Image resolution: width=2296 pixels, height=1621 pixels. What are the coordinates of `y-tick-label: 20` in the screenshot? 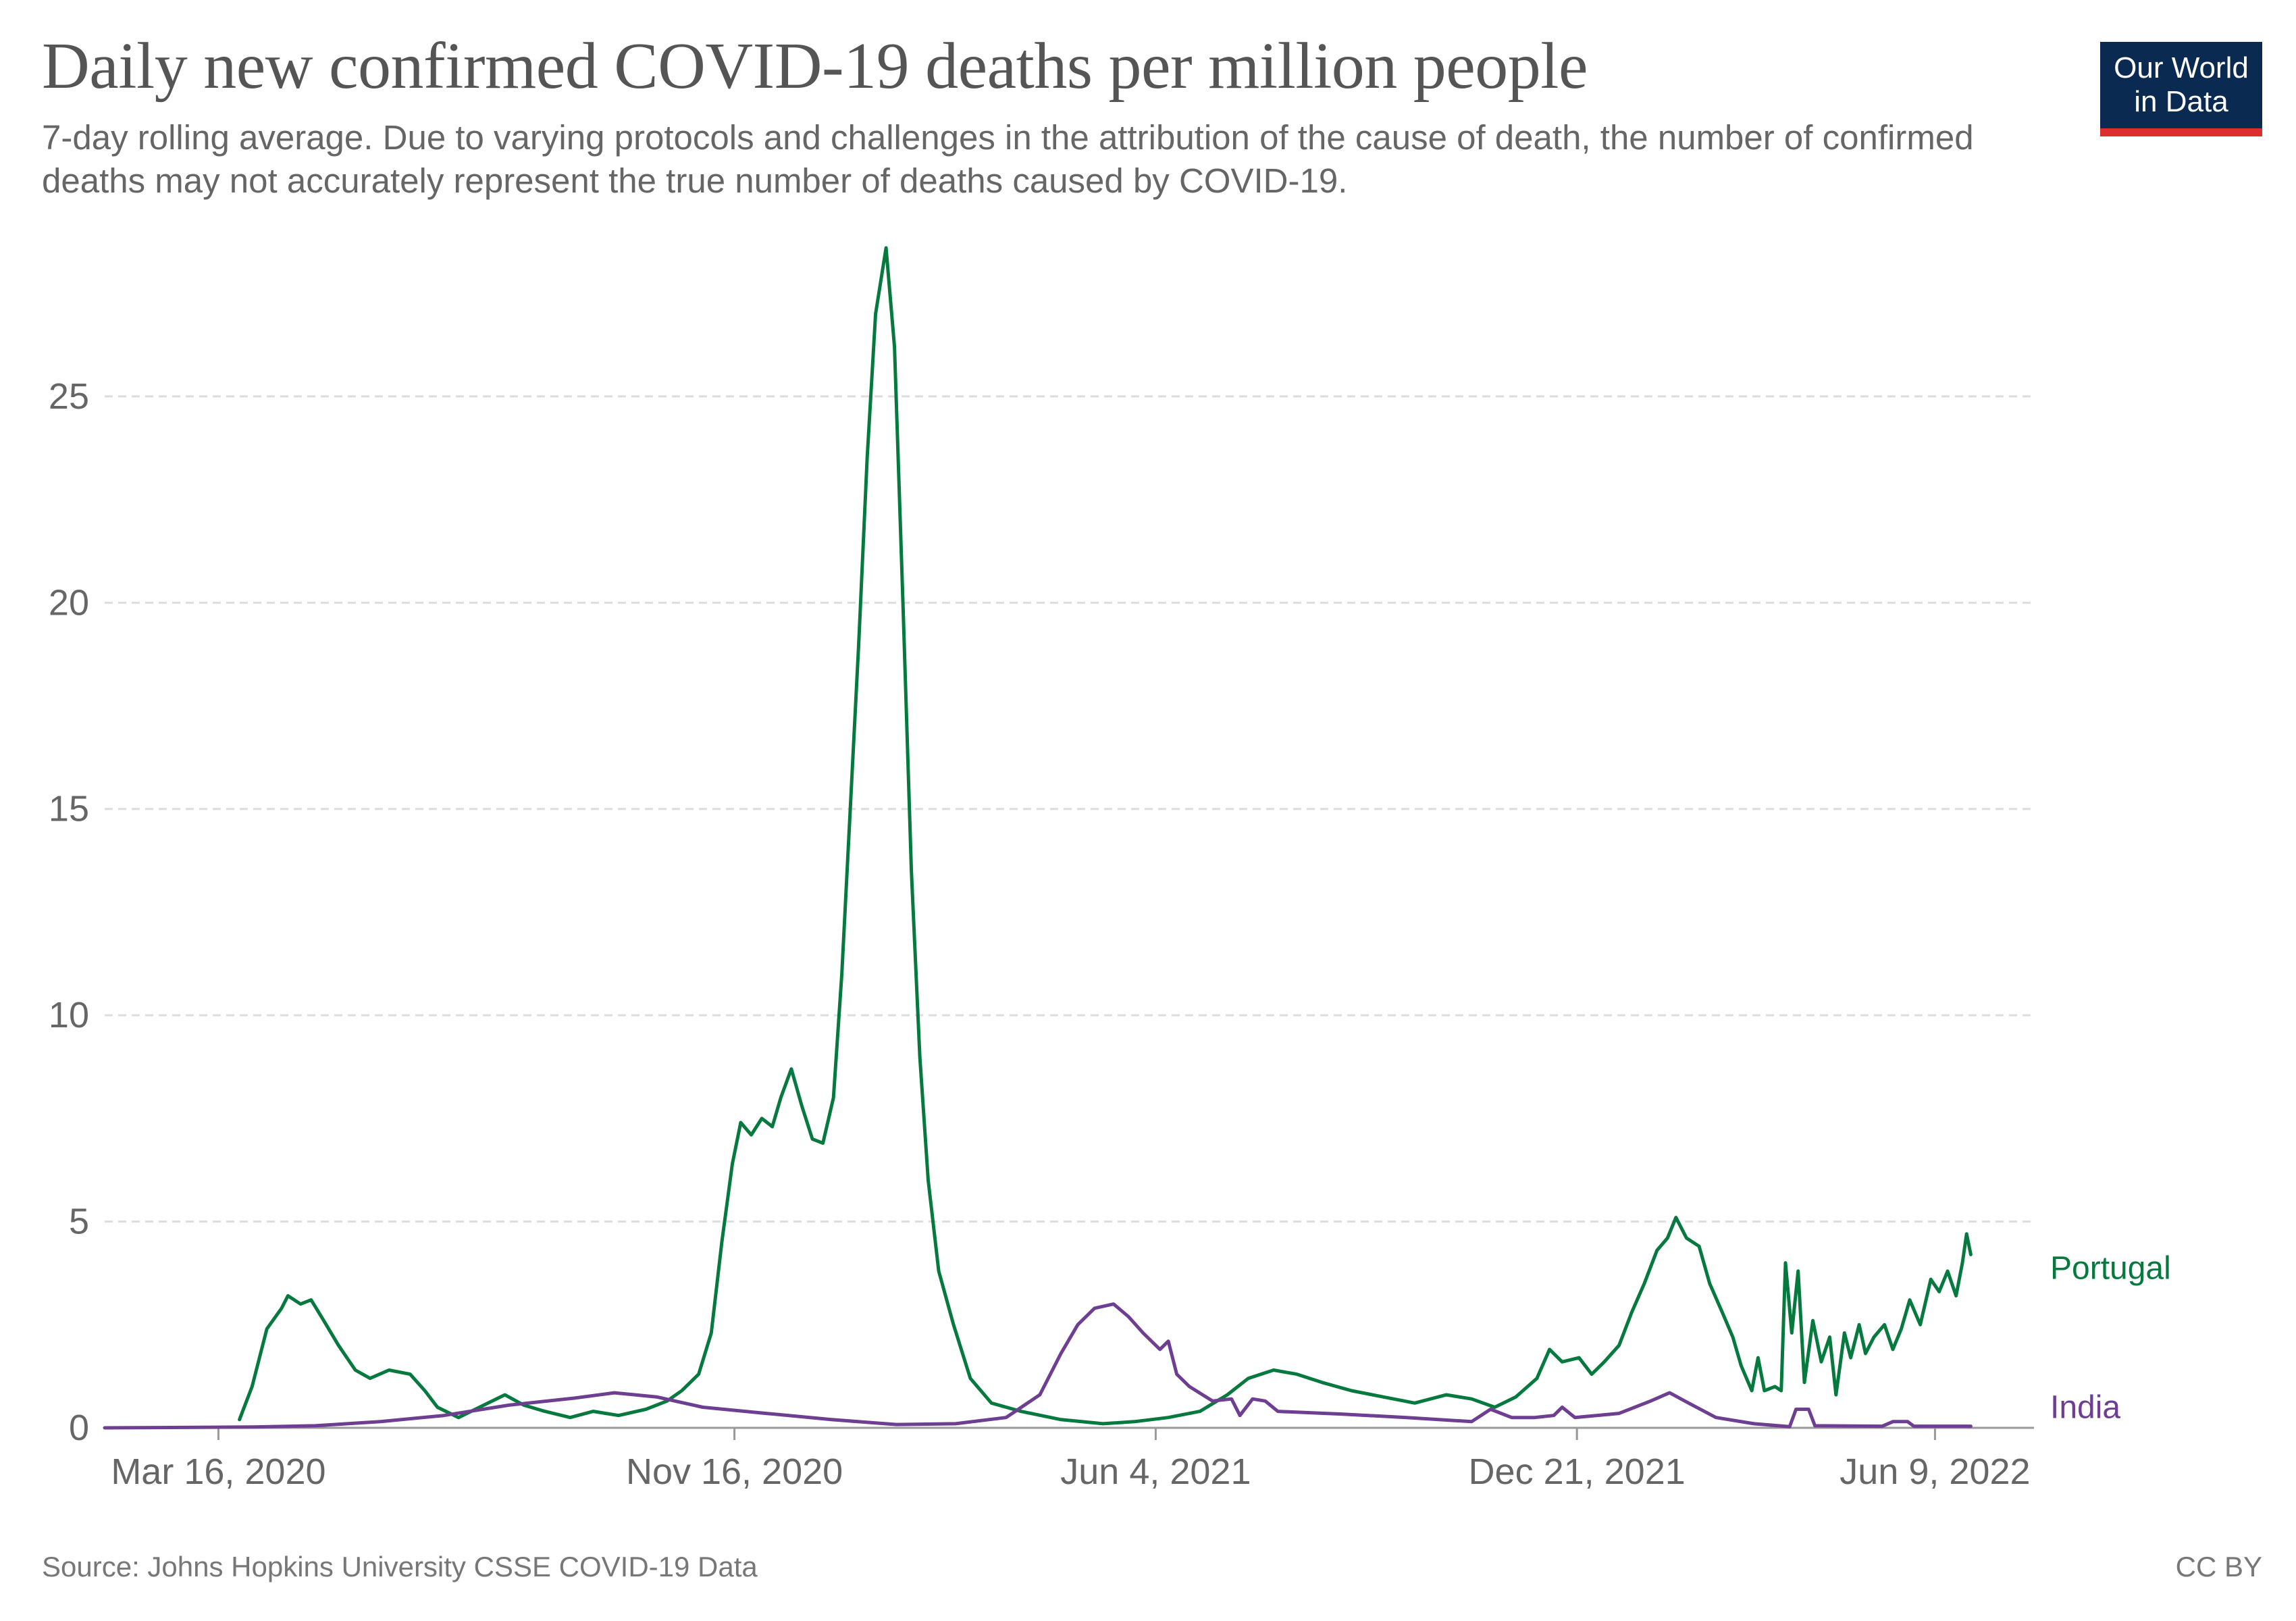 It's located at (69, 602).